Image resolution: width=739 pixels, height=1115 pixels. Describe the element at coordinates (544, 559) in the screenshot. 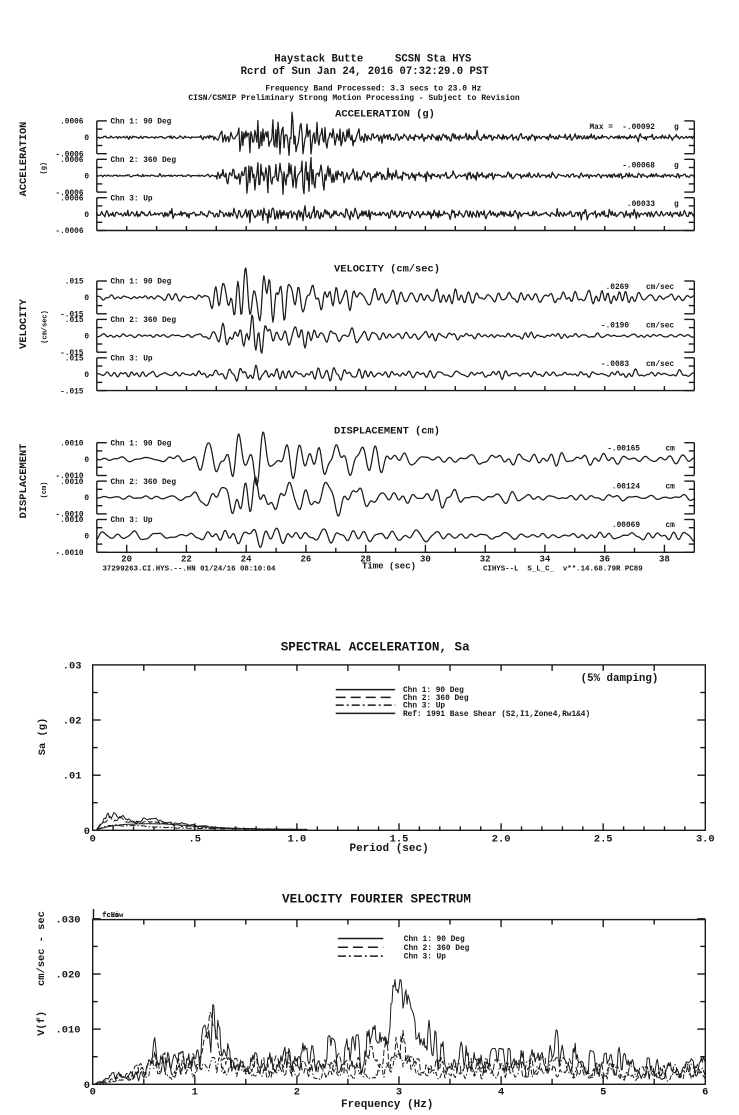

I see `svg-text: 34` at that location.